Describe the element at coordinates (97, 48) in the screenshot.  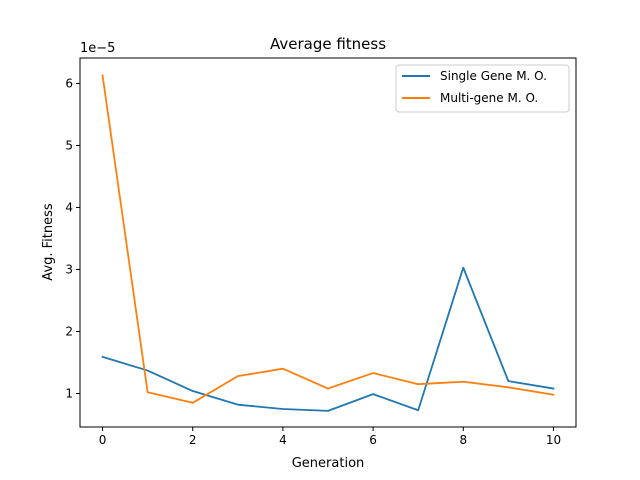
I see `y-scale-offset: 1e−5` at that location.